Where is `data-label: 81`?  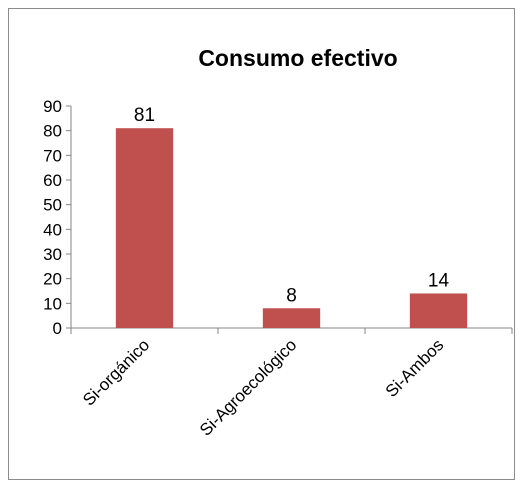
data-label: 81 is located at coordinates (144, 115).